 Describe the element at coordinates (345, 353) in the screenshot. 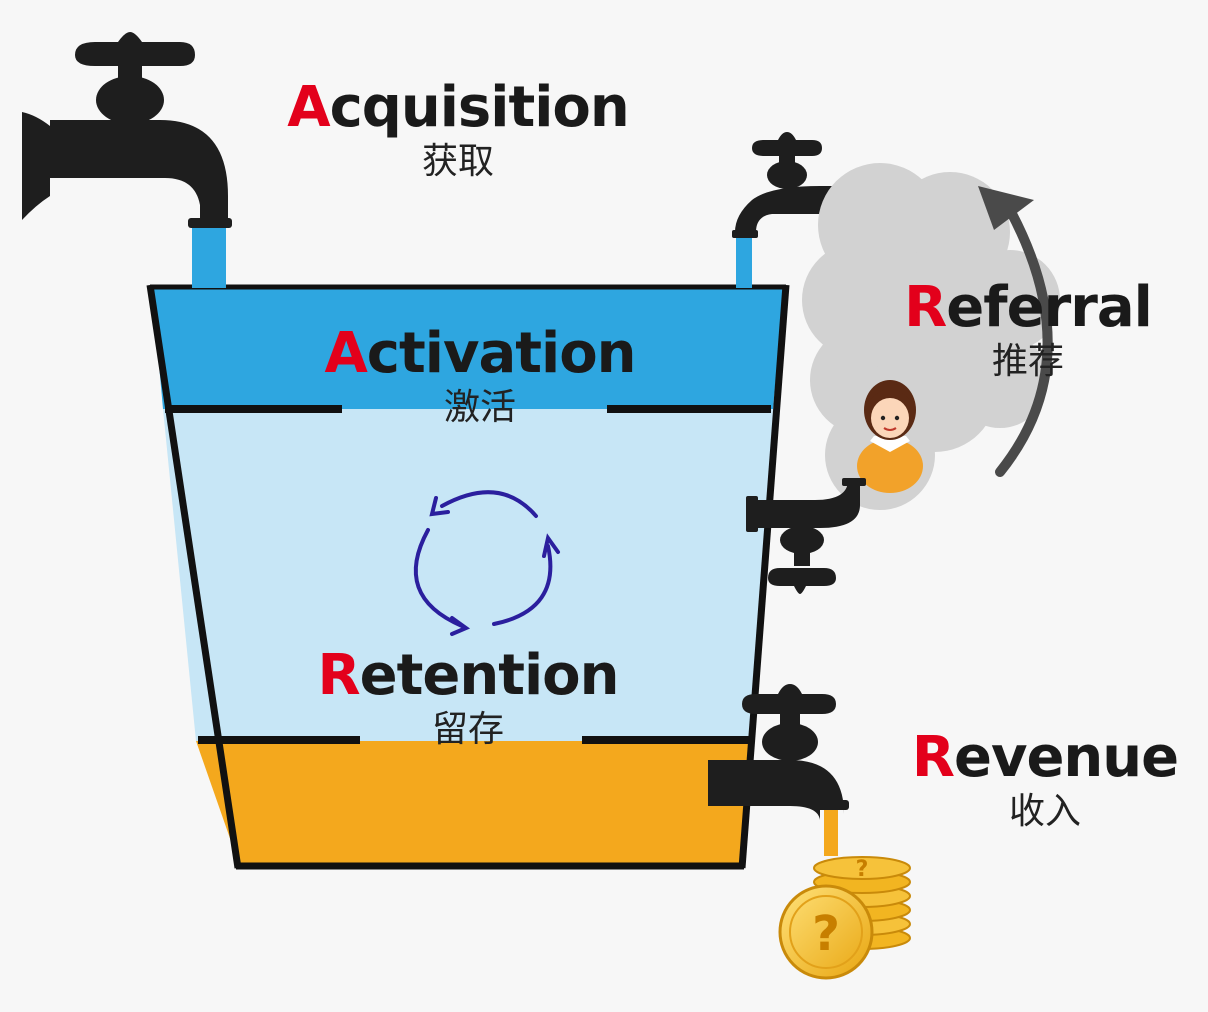

I see `activation-initial: A` at that location.